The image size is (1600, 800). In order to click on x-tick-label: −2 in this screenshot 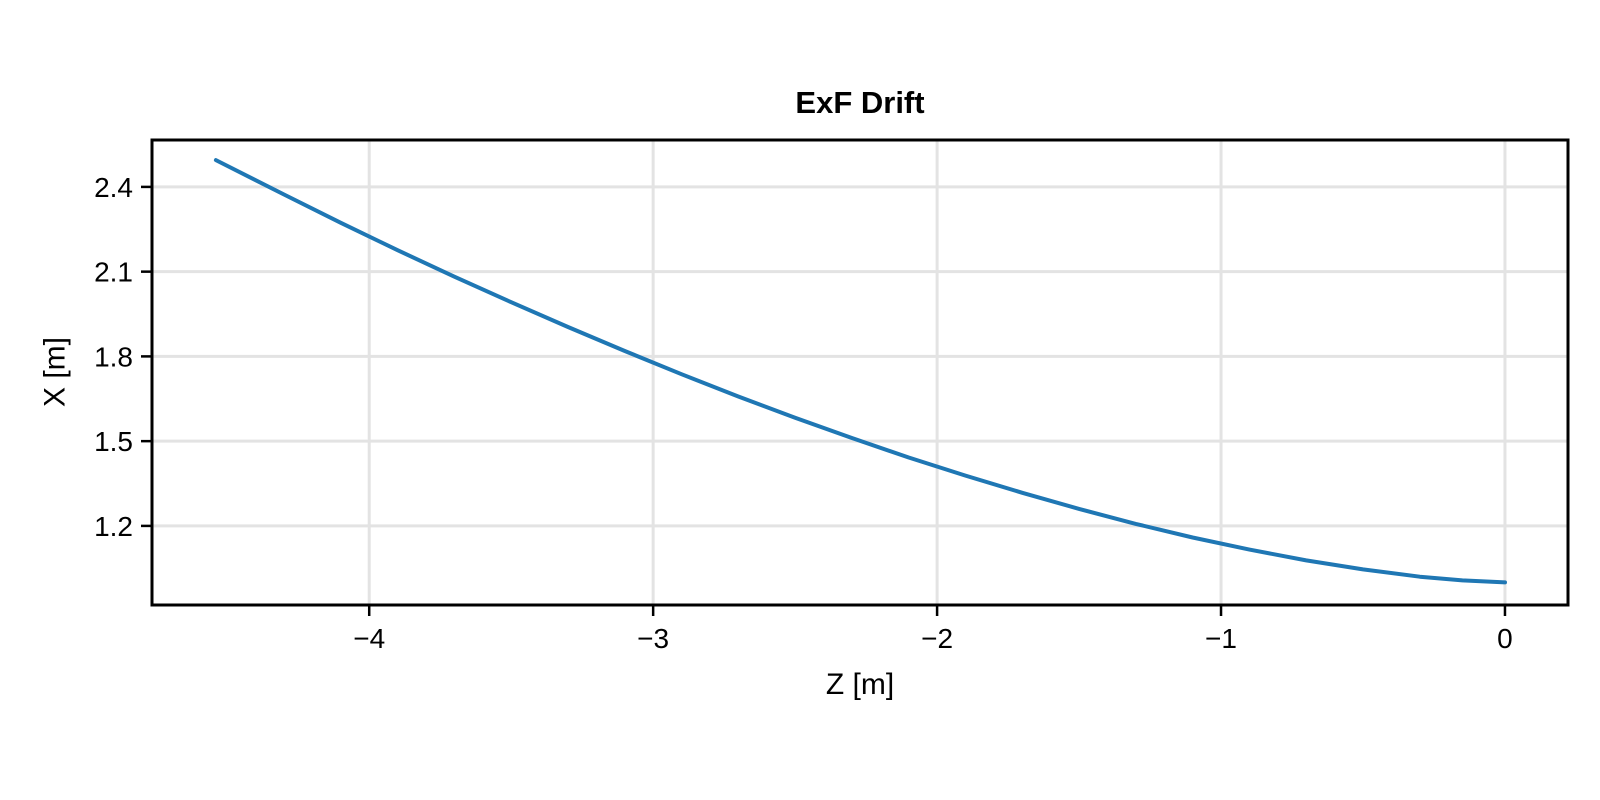, I will do `click(937, 638)`.